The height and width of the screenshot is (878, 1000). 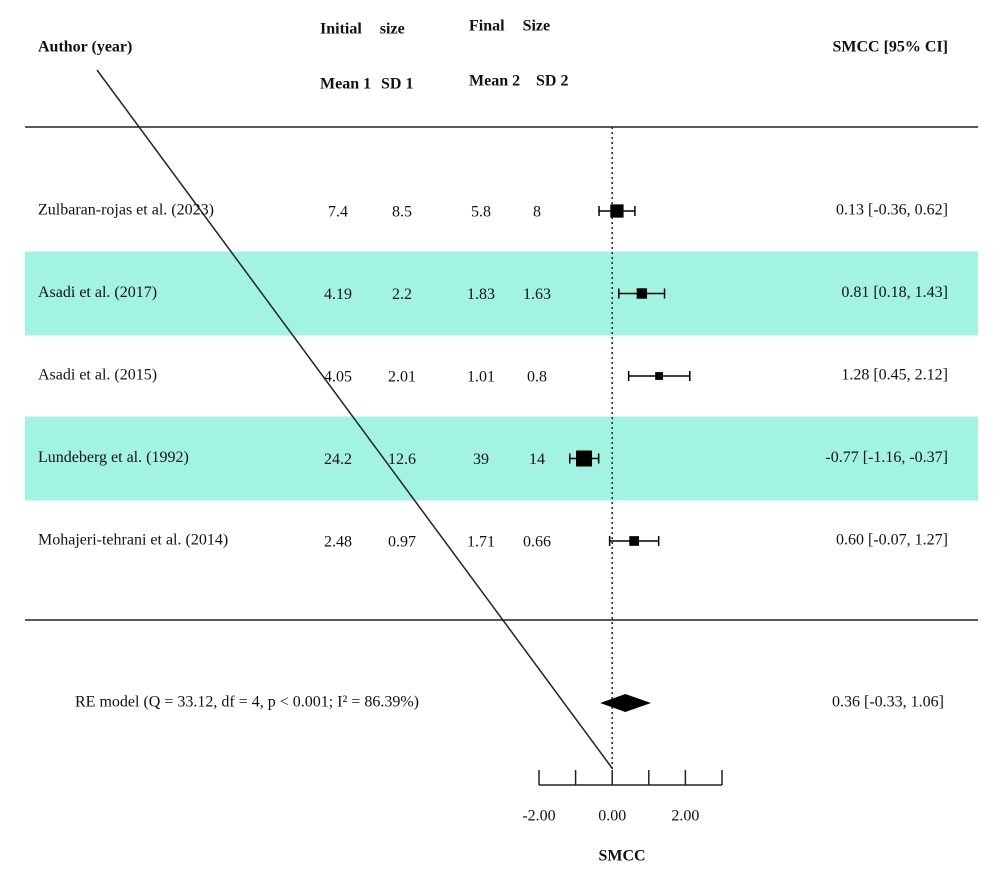 What do you see at coordinates (402, 294) in the screenshot?
I see `cell-sd1: 2.2` at bounding box center [402, 294].